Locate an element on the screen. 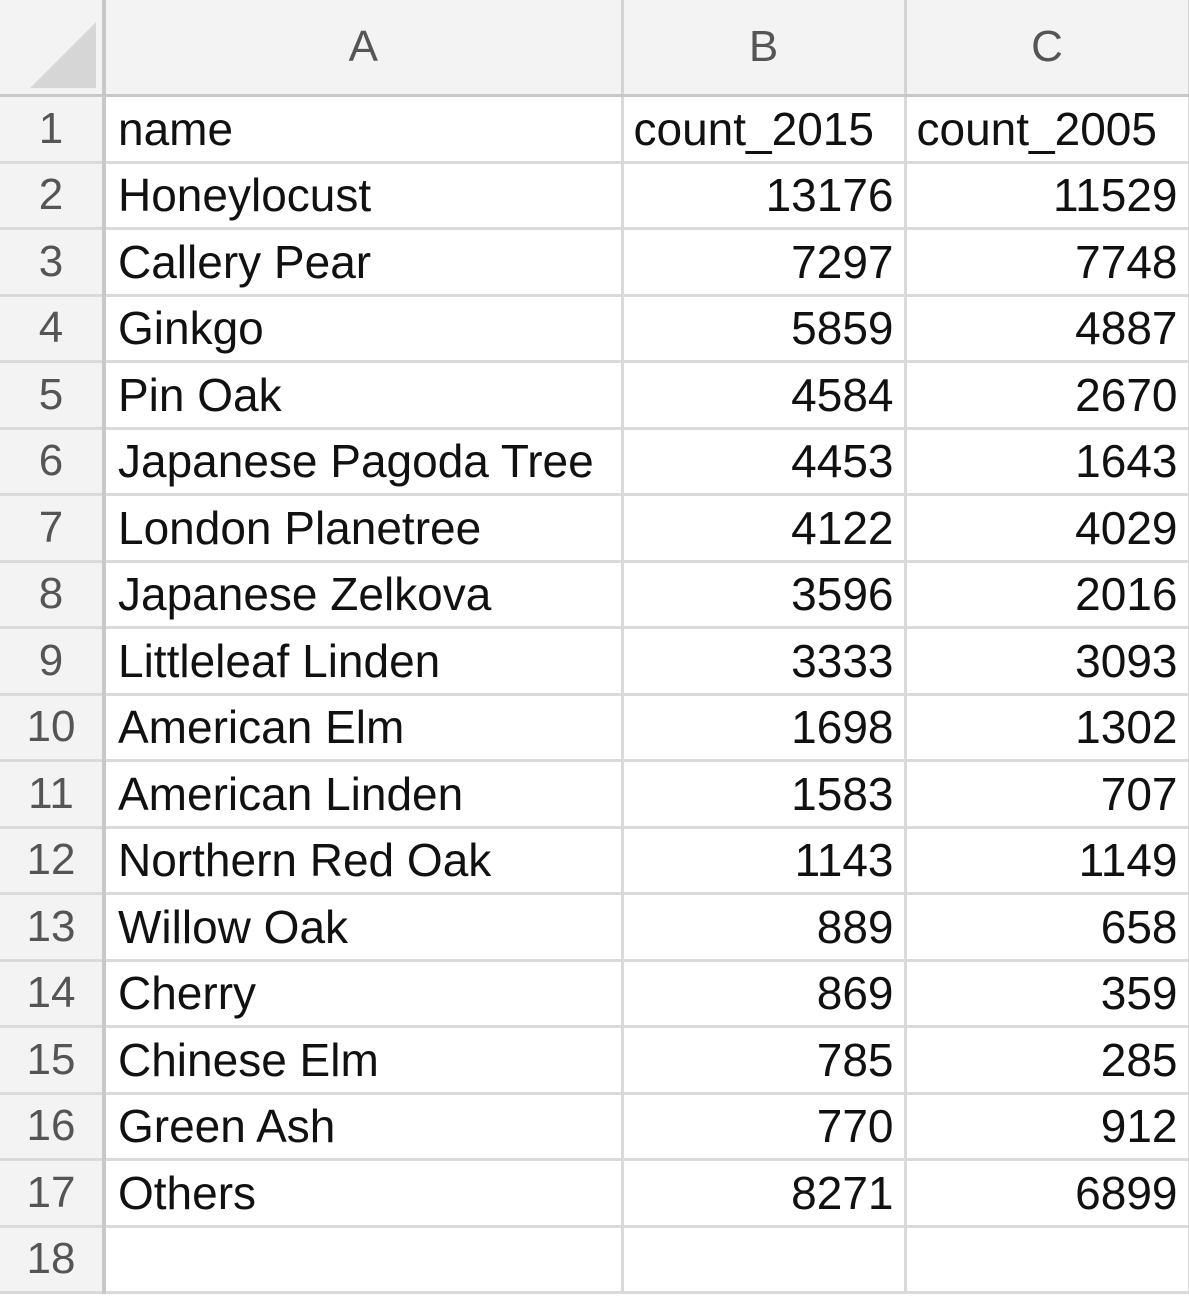 The height and width of the screenshot is (1296, 1189). name-cell: American Elm is located at coordinates (364, 728).